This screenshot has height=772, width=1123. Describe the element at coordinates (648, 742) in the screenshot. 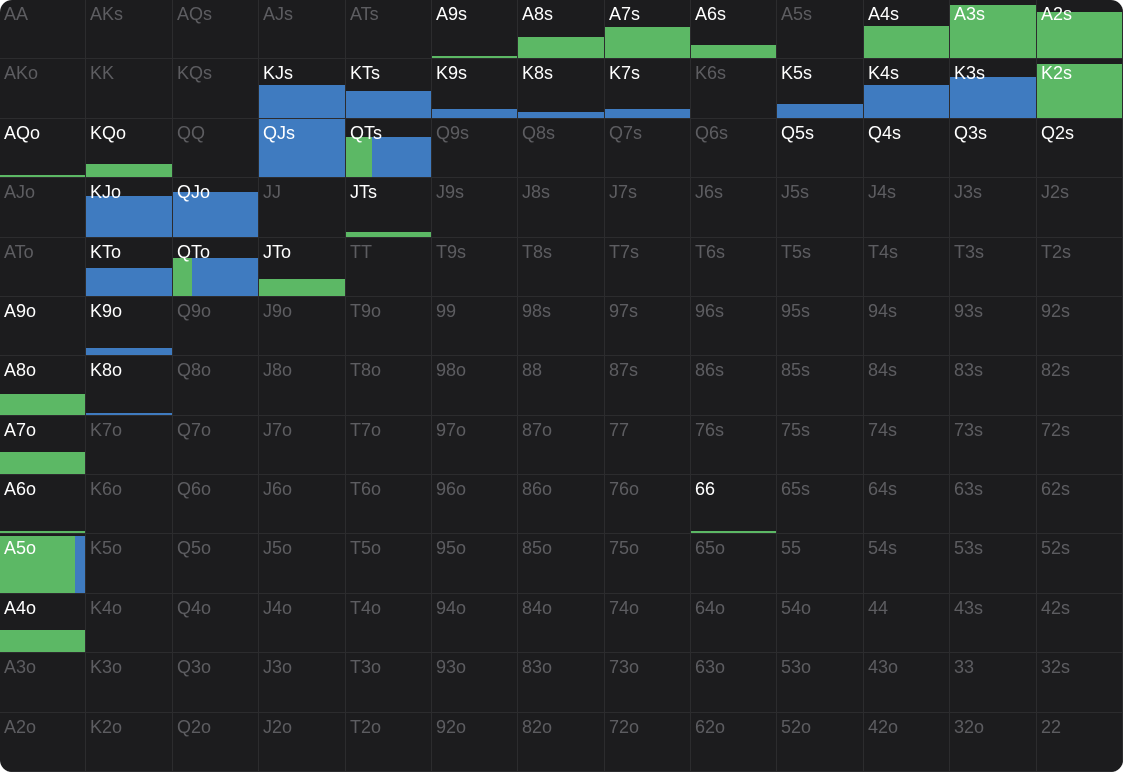

I see `hand-cell-72o: 72o` at that location.